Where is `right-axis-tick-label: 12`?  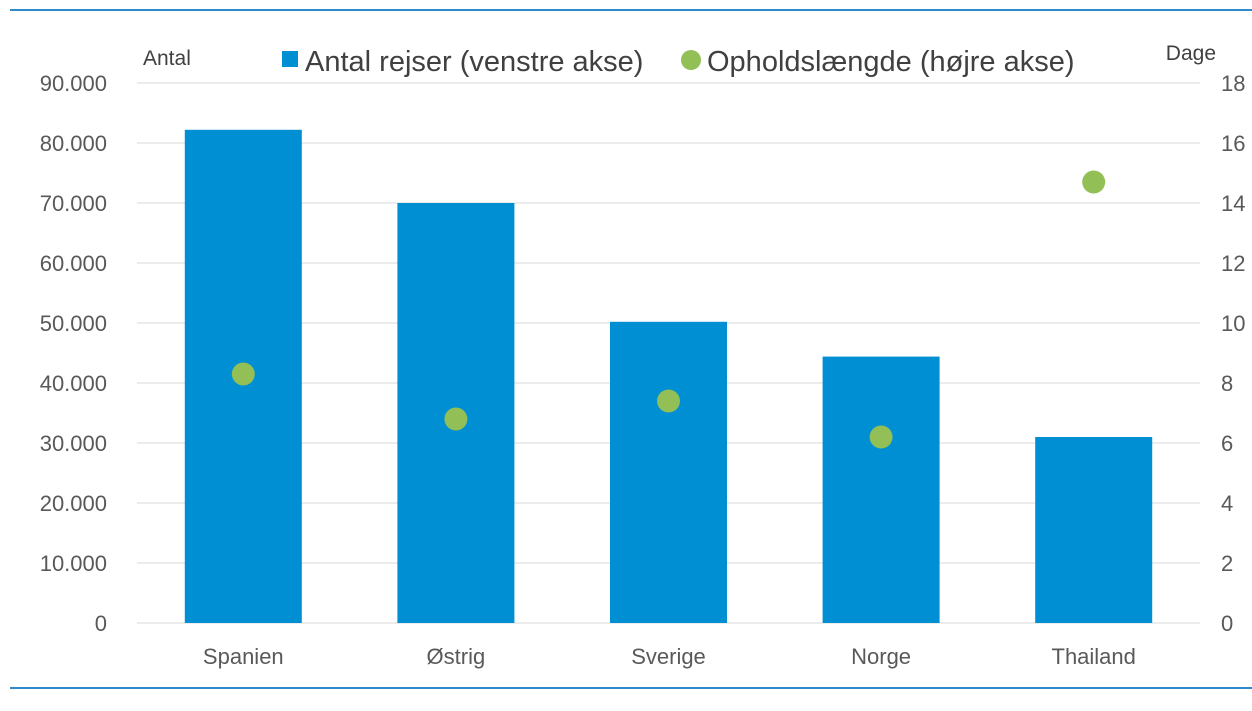 right-axis-tick-label: 12 is located at coordinates (1233, 263).